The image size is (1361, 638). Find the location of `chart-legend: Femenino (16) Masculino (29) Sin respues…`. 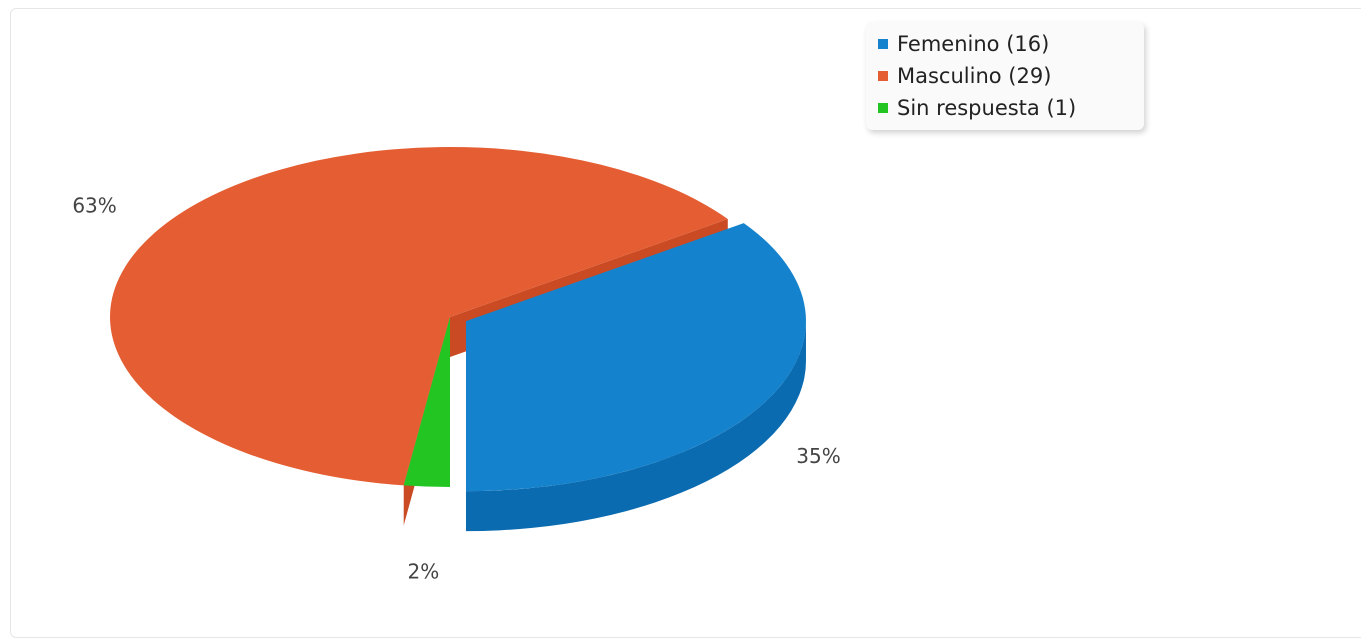

chart-legend: Femenino (16) Masculino (29) Sin respues… is located at coordinates (1005, 76).